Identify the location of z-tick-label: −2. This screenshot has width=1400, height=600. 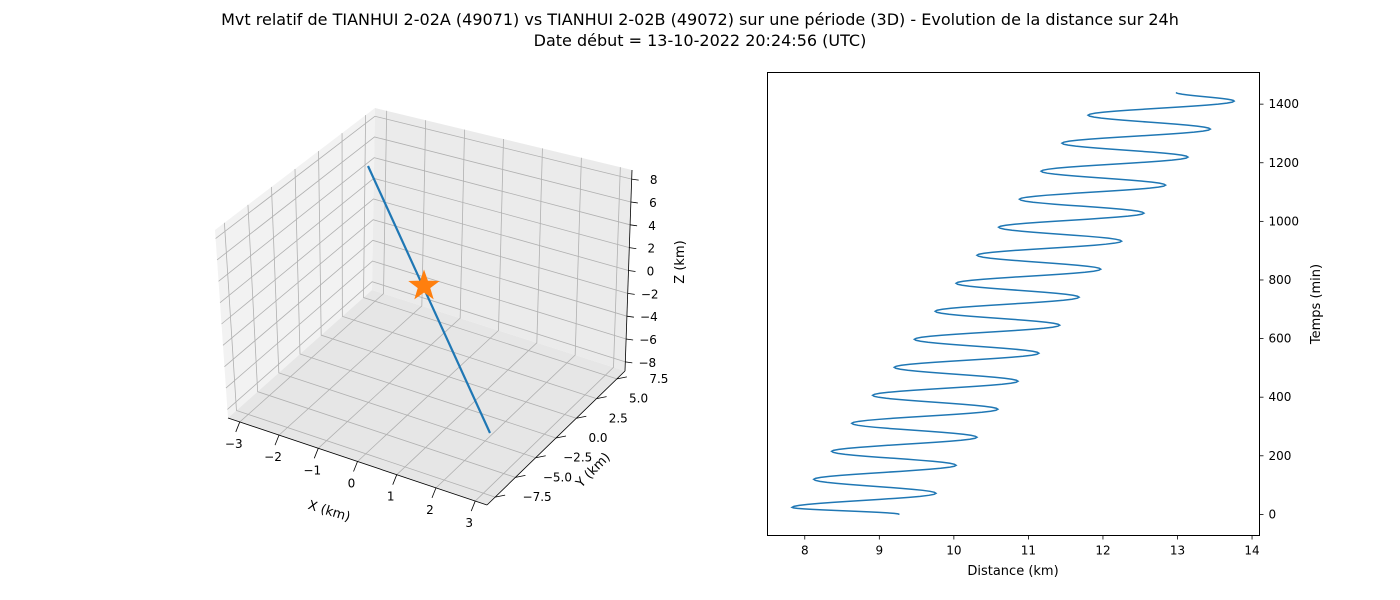
(650, 294).